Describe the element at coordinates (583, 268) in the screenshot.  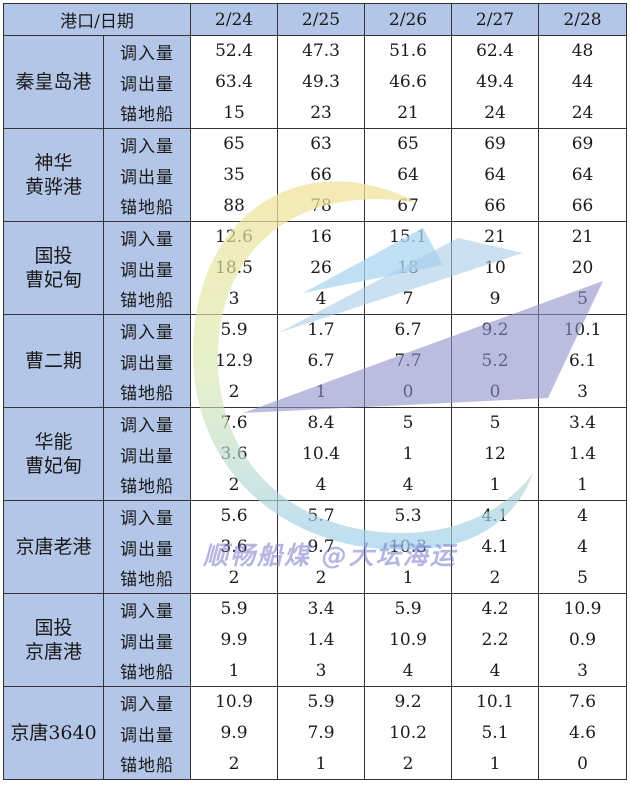
I see `value-cell: 20` at that location.